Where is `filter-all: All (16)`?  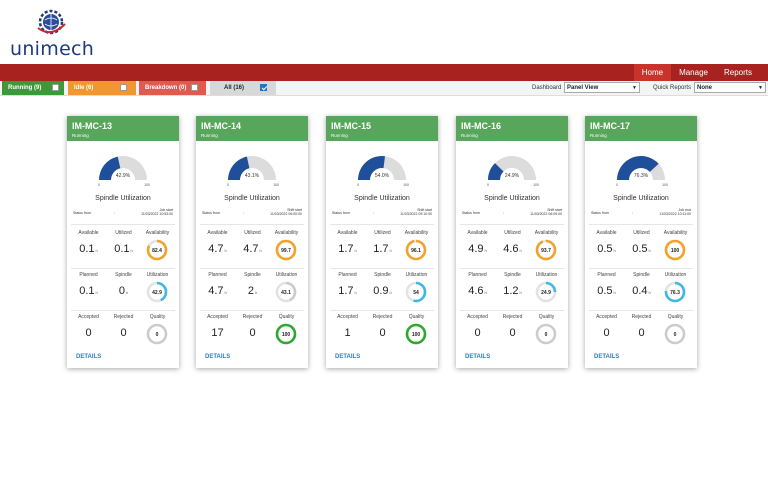
filter-all: All (16) is located at coordinates (243, 88).